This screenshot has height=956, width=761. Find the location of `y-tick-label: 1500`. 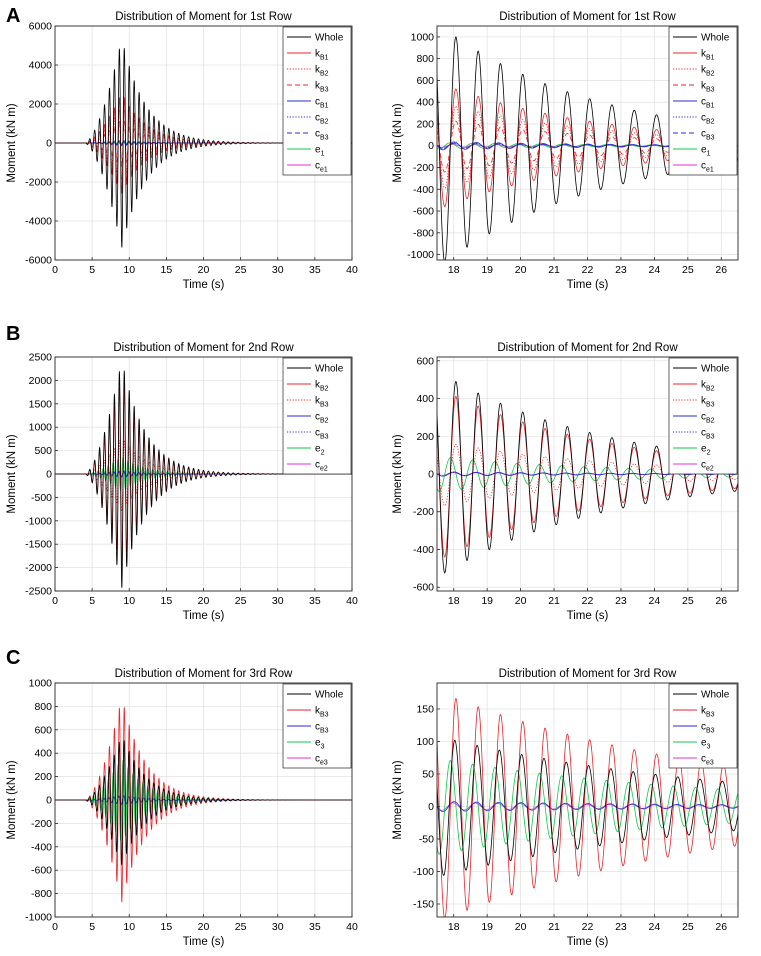

y-tick-label: 1500 is located at coordinates (41, 404).